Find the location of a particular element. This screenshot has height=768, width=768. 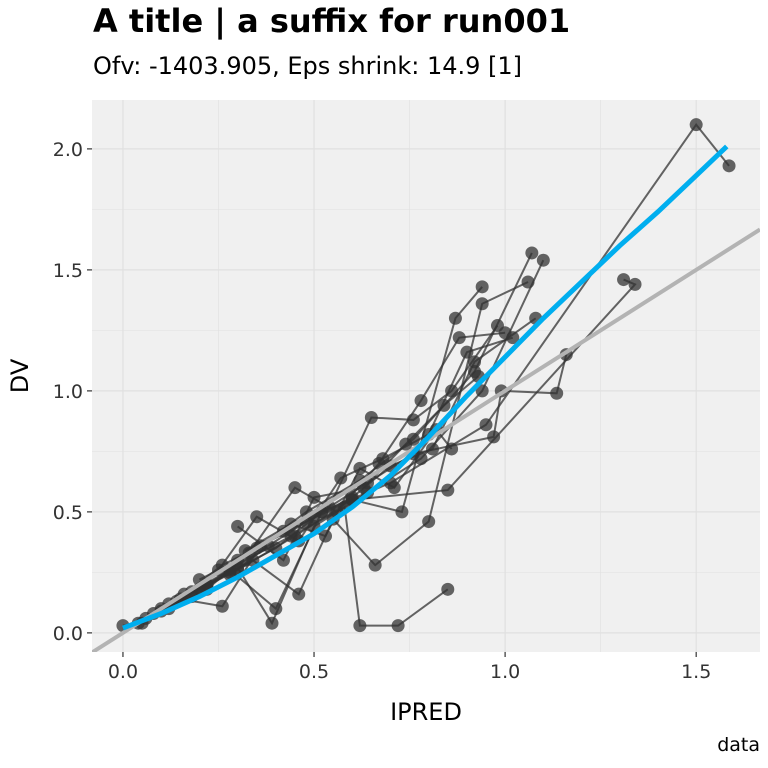

x-tick-label: 0.5 is located at coordinates (314, 672).